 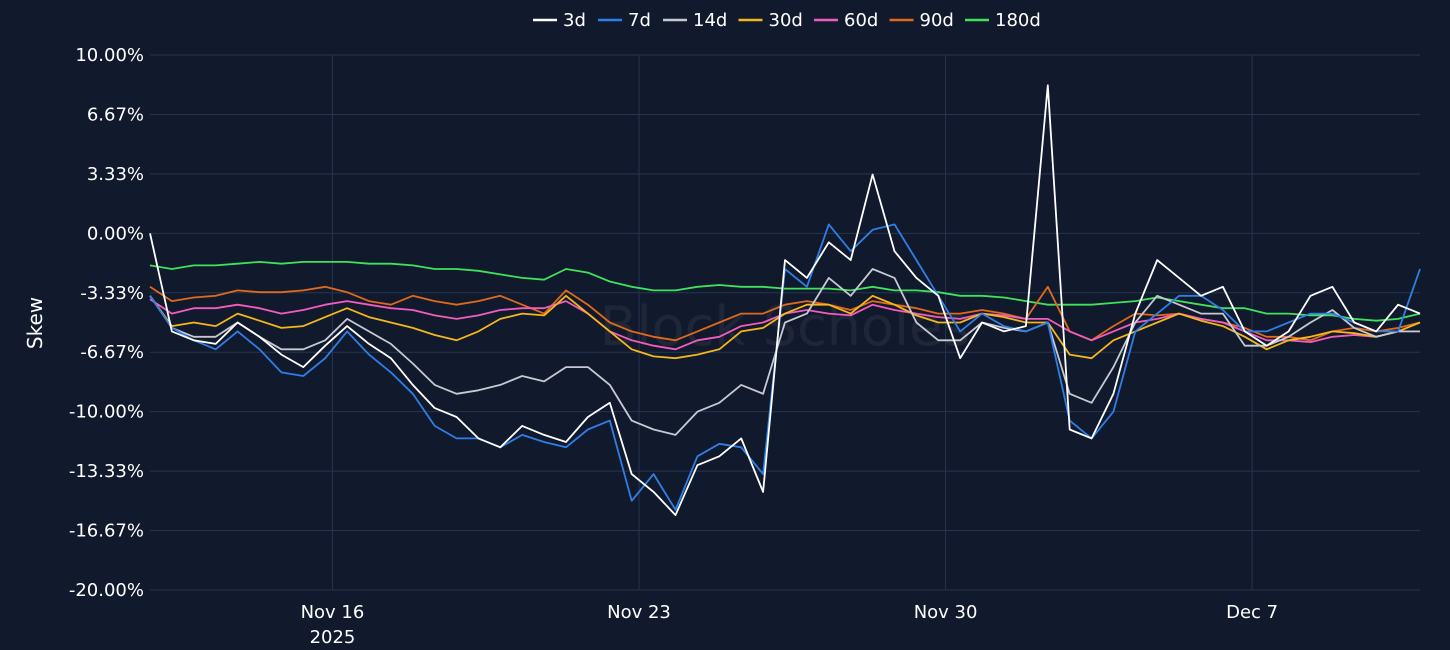 I want to click on legend-label-30d: 30d, so click(x=786, y=20).